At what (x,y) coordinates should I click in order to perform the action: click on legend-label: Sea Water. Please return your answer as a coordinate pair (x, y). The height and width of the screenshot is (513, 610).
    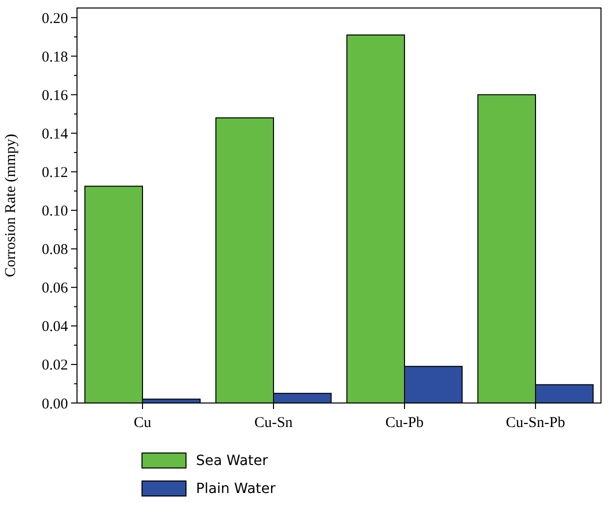
    Looking at the image, I should click on (232, 461).